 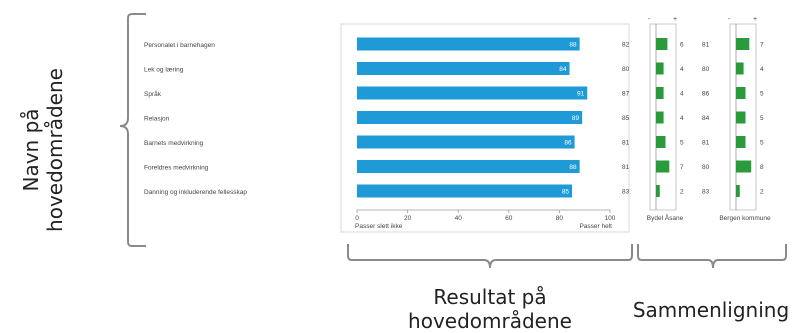 I want to click on bar-value-label: 86, so click(x=568, y=143).